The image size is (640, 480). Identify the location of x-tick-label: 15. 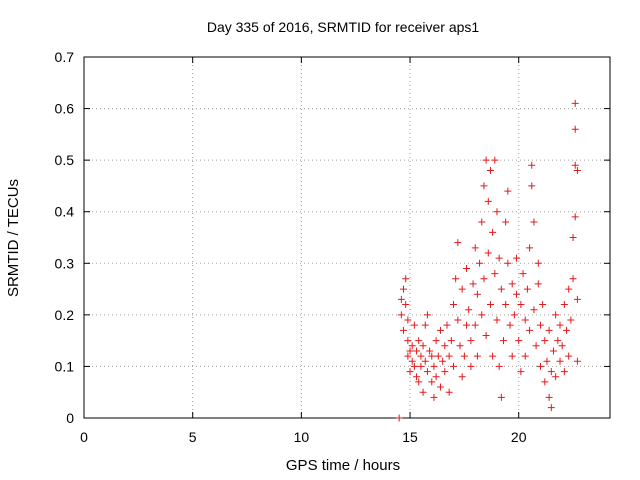
(410, 437).